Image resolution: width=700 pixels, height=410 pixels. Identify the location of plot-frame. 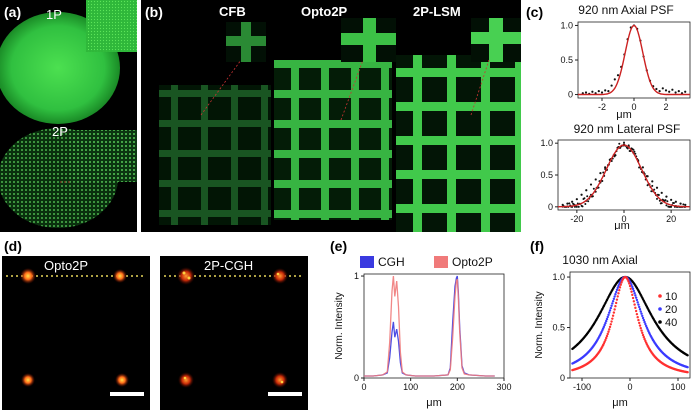
(434, 326).